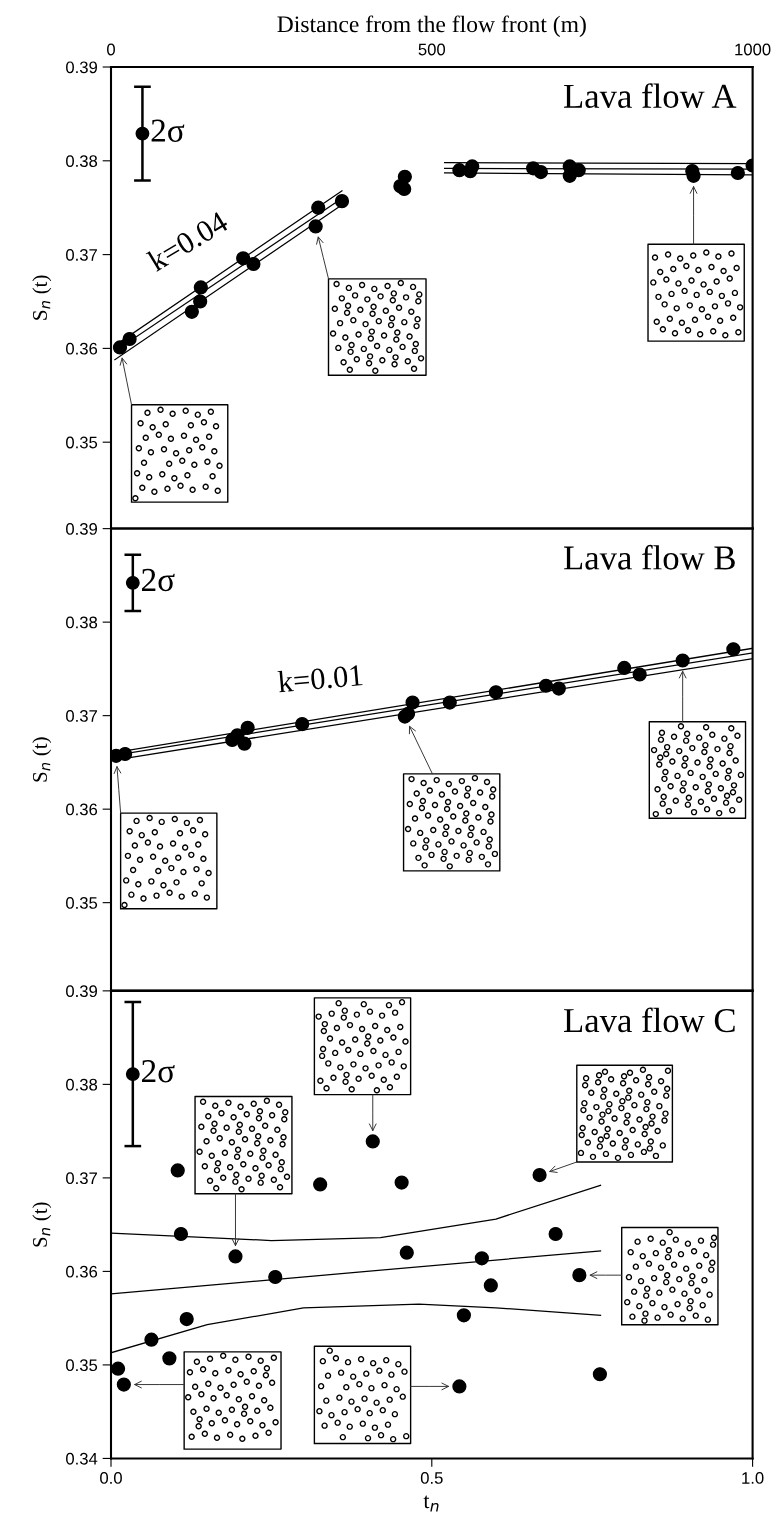 The width and height of the screenshot is (773, 1523). I want to click on x2-axis-title: Distance from the flow front (m), so click(431, 26).